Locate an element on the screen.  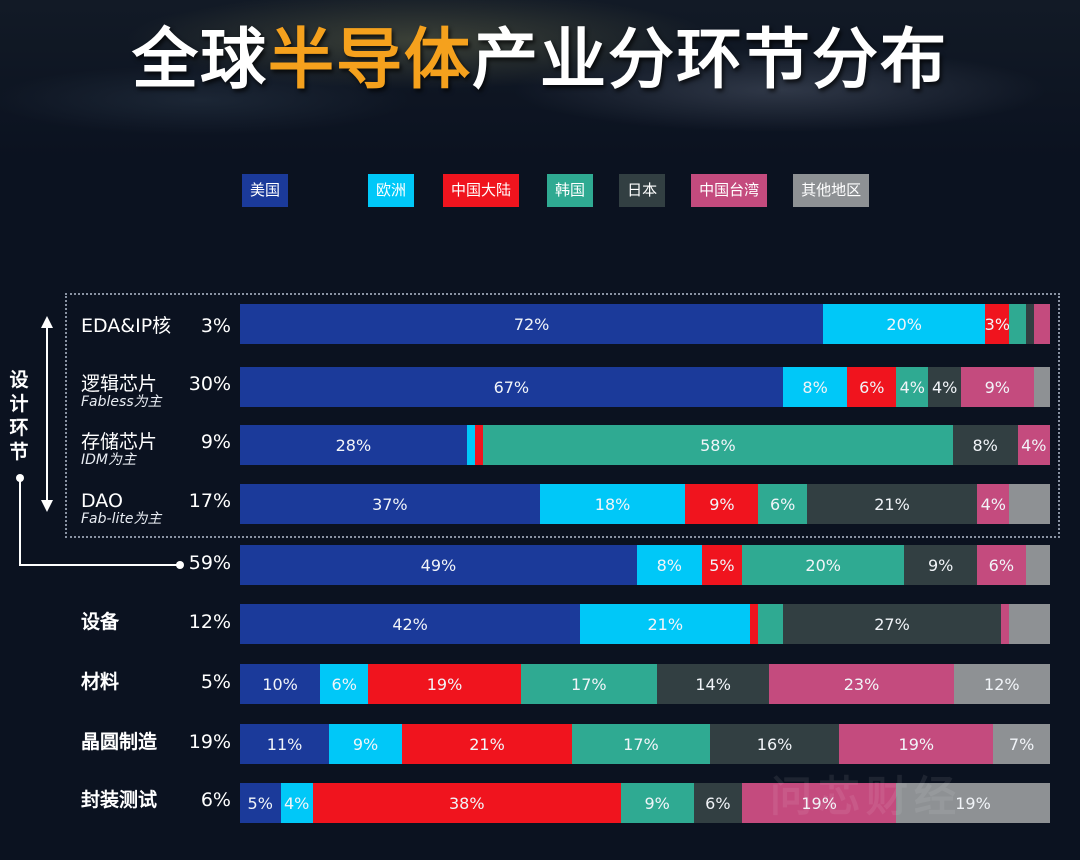
bar-segment-japan: 8% is located at coordinates (985, 445).